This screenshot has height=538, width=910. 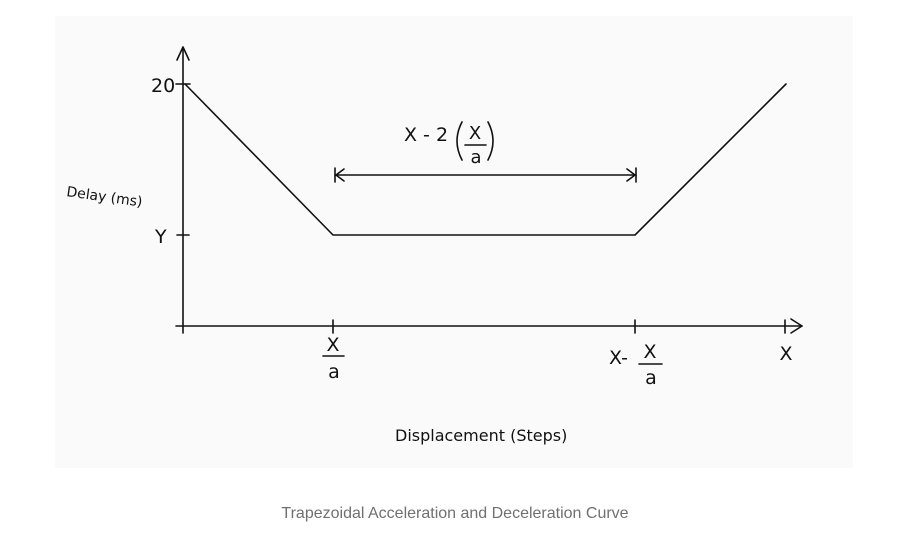 I want to click on span-arrow-left-head, so click(x=340, y=175).